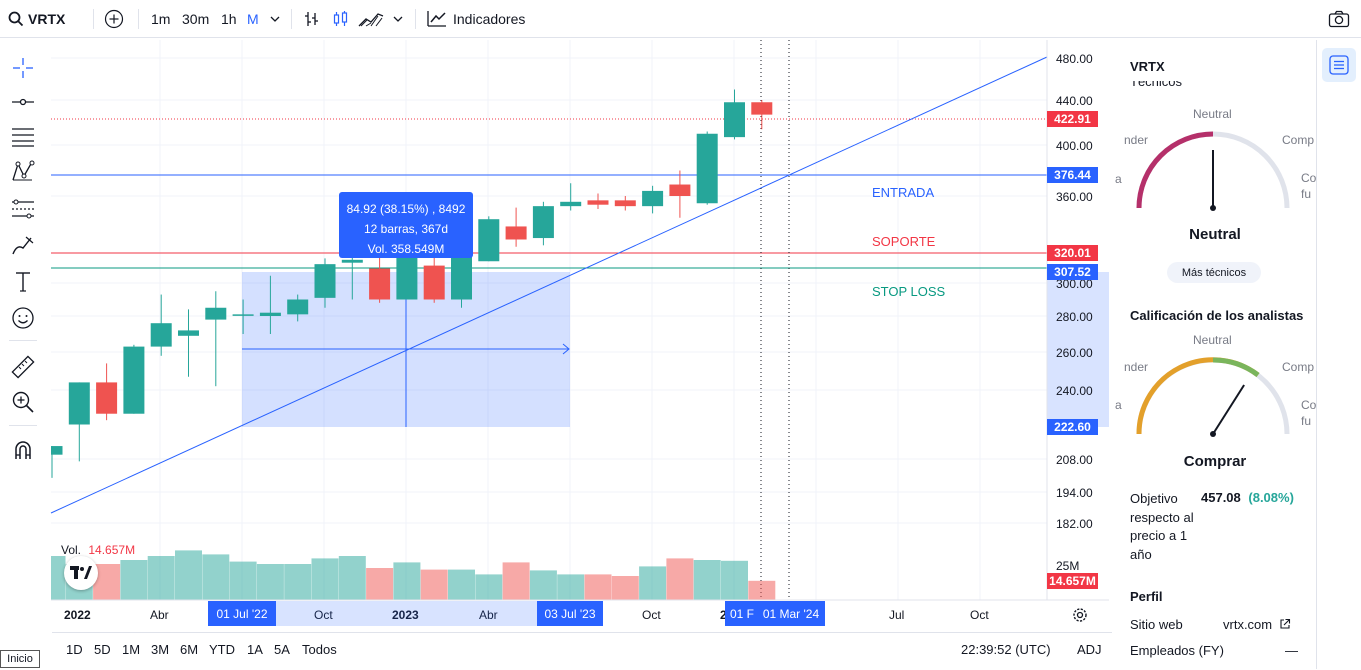  What do you see at coordinates (36, 19) in the screenshot?
I see `symbol-search: VRTX` at bounding box center [36, 19].